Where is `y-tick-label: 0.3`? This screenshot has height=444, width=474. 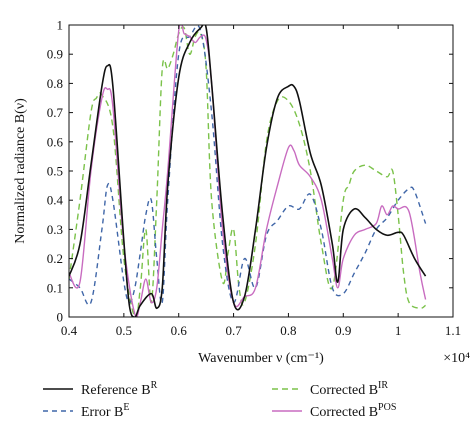 y-tick-label: 0.3 is located at coordinates (55, 229).